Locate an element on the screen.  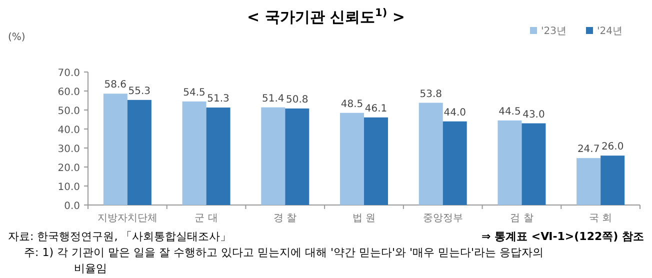
data-label: 26.0 is located at coordinates (612, 147).